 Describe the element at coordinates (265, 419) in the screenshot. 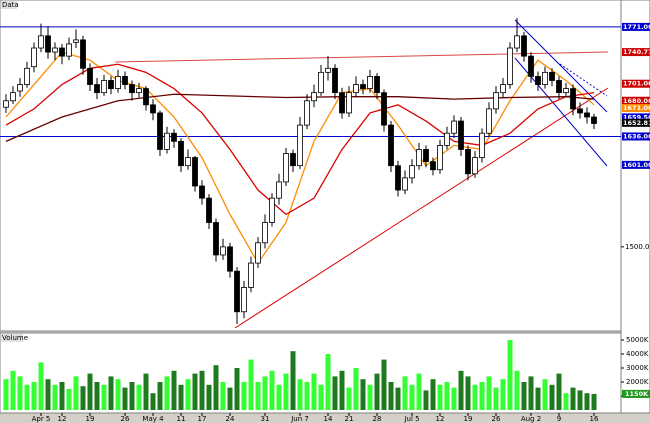

I see `x-tick-label: 31` at that location.